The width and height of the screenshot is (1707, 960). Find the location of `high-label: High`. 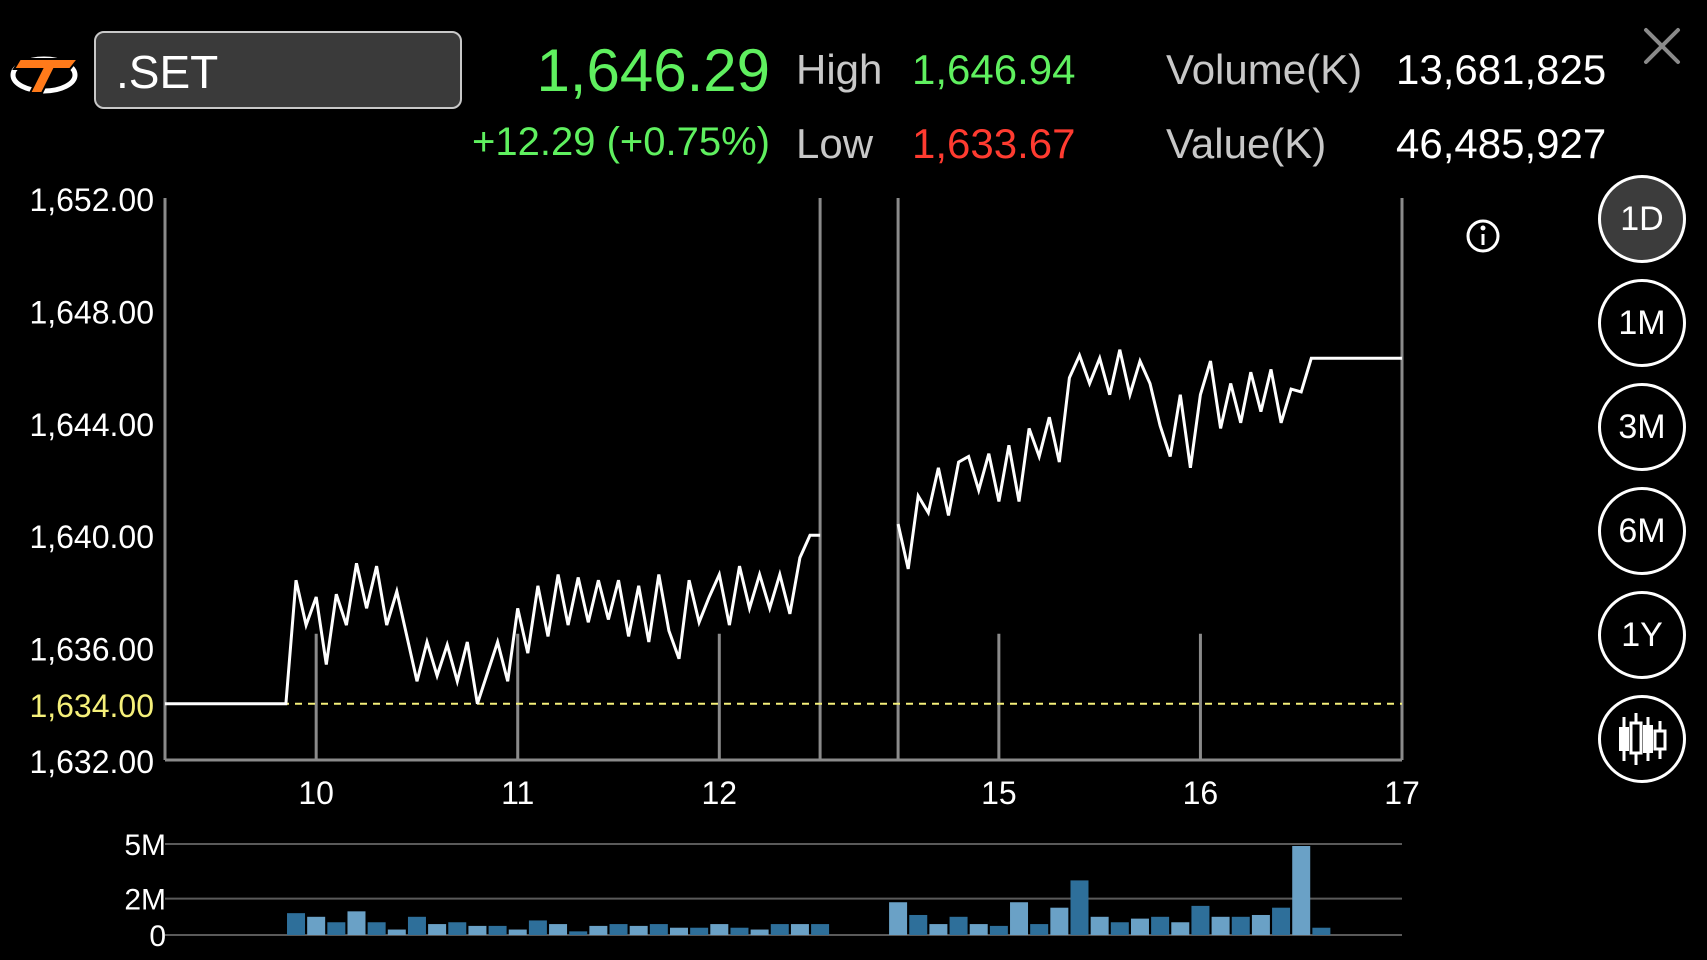

high-label: High is located at coordinates (839, 69).